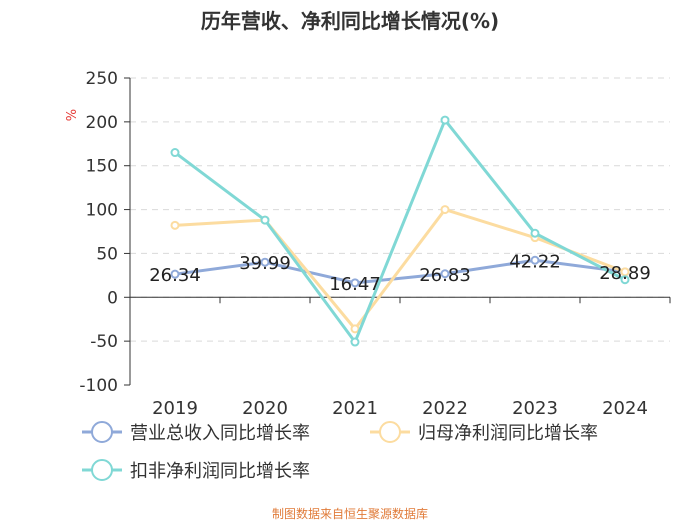 Image resolution: width=700 pixels, height=525 pixels. Describe the element at coordinates (350, 21) in the screenshot. I see `chart-title: 历年营收、净利同比增长情况(%)` at that location.